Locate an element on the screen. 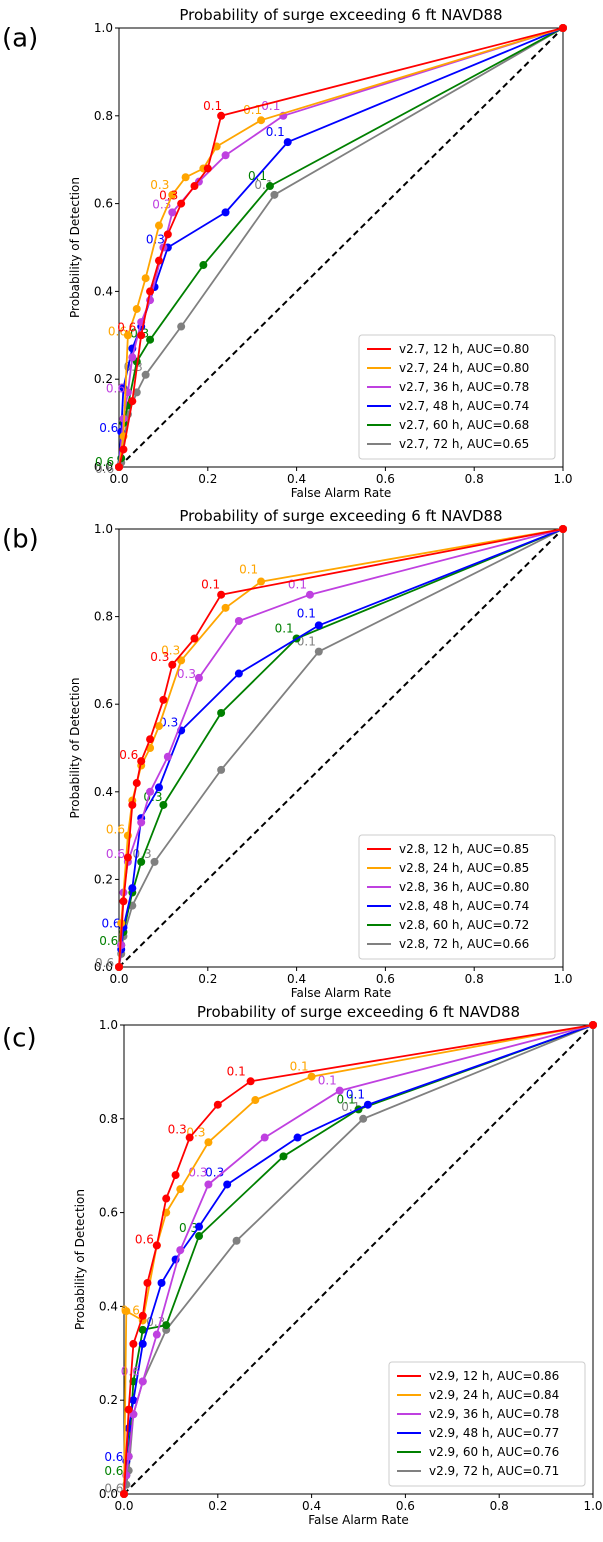 This screenshot has width=603, height=1542. x-axis-label: False Alarm Rate is located at coordinates (341, 493).